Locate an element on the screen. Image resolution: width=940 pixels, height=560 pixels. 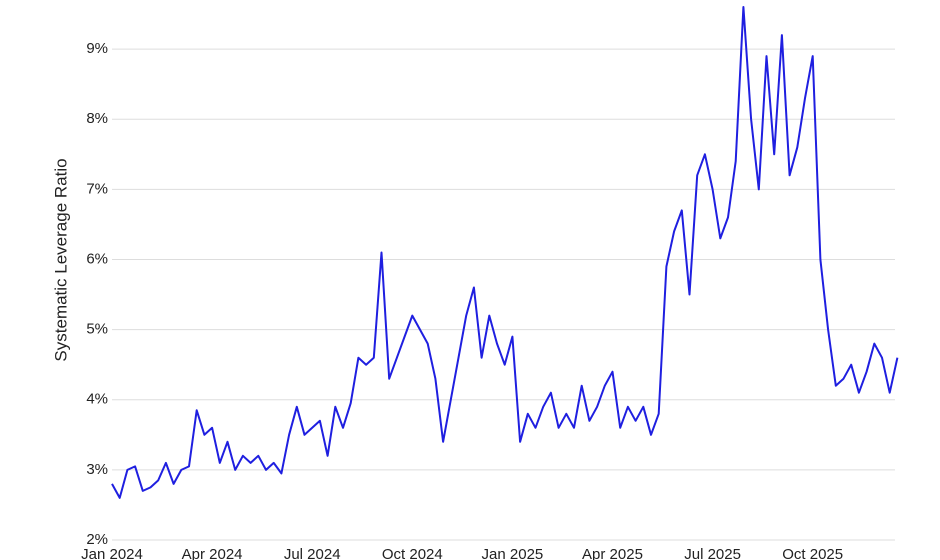
x-tick-label: Oct 2024 is located at coordinates (412, 553).